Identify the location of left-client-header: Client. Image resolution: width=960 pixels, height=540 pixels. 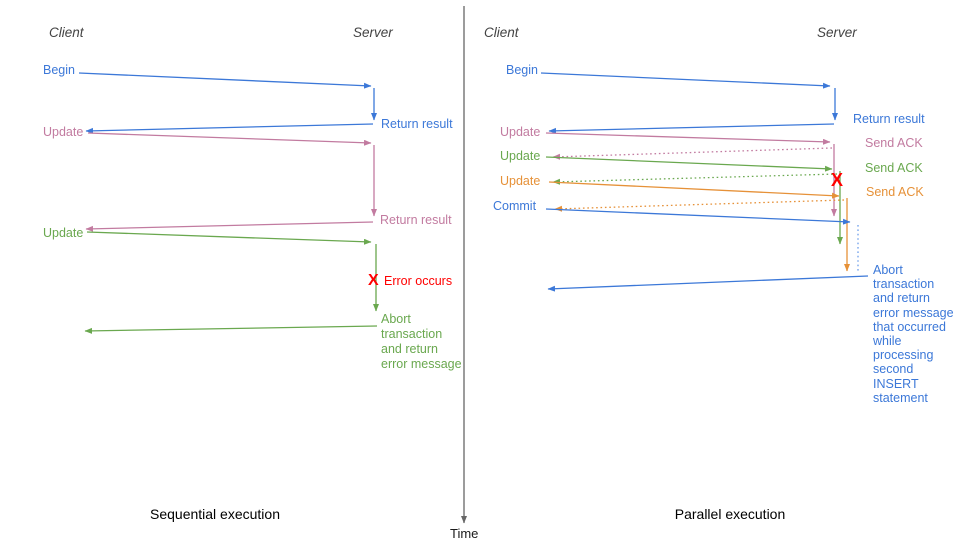
(66, 32).